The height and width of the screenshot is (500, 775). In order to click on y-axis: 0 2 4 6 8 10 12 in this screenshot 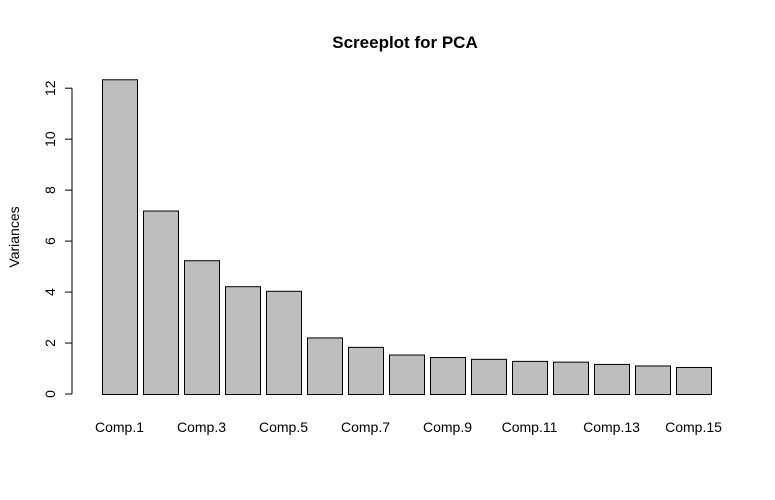, I will do `click(57, 239)`.